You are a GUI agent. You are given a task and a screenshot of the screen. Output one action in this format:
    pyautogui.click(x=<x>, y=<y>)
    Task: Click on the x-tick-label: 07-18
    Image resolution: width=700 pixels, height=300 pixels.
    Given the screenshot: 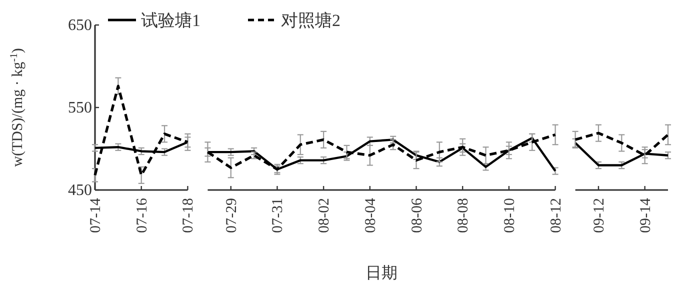 What is the action you would take?
    pyautogui.click(x=188, y=215)
    